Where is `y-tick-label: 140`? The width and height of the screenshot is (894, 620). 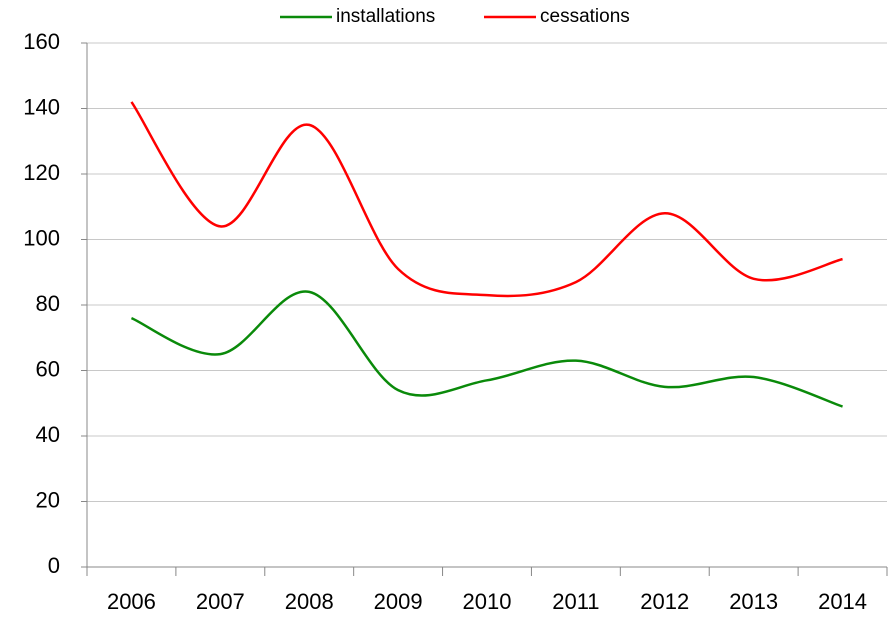
y-tick-label: 140 is located at coordinates (41, 106).